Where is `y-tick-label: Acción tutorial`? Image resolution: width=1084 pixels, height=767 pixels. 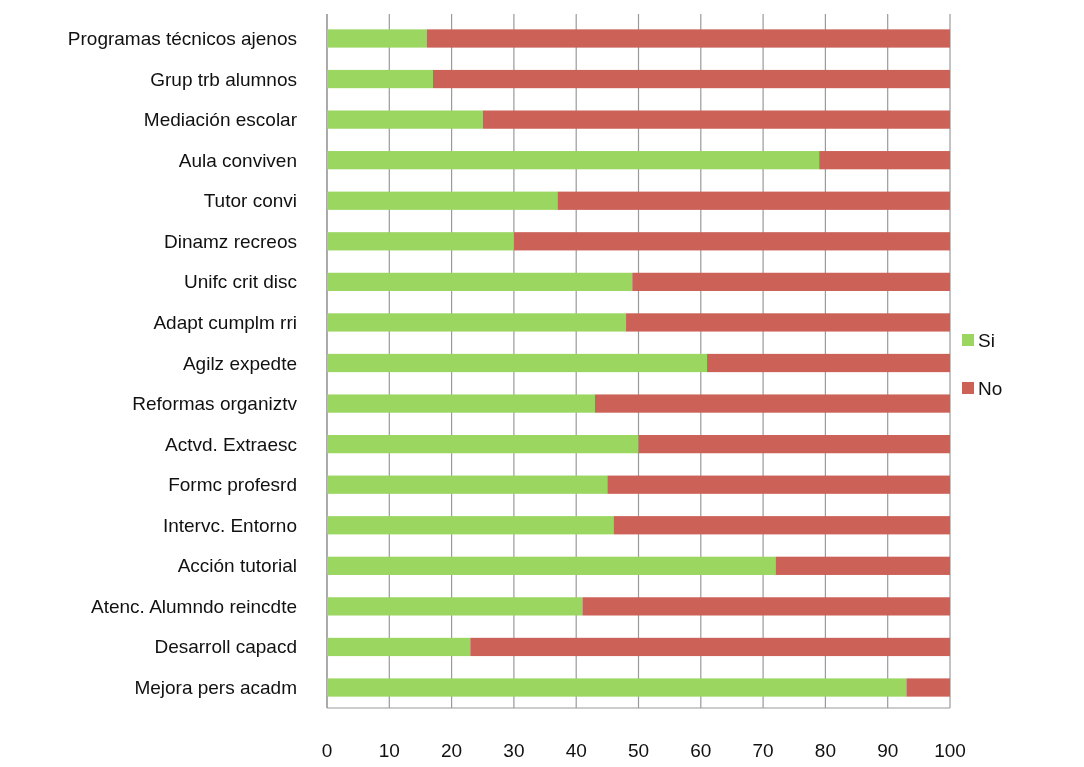 y-tick-label: Acción tutorial is located at coordinates (237, 566).